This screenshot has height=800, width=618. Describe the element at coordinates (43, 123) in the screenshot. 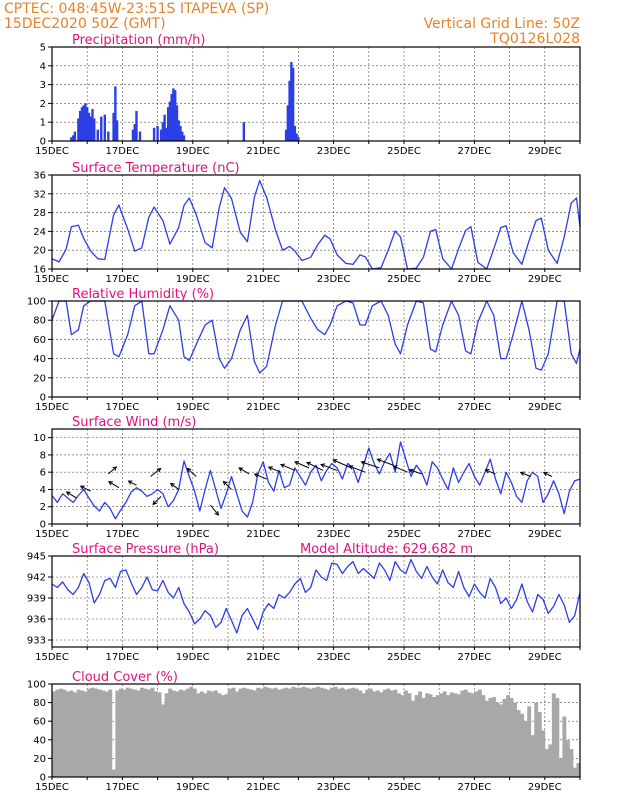

I see `y-tick-label: 1` at that location.